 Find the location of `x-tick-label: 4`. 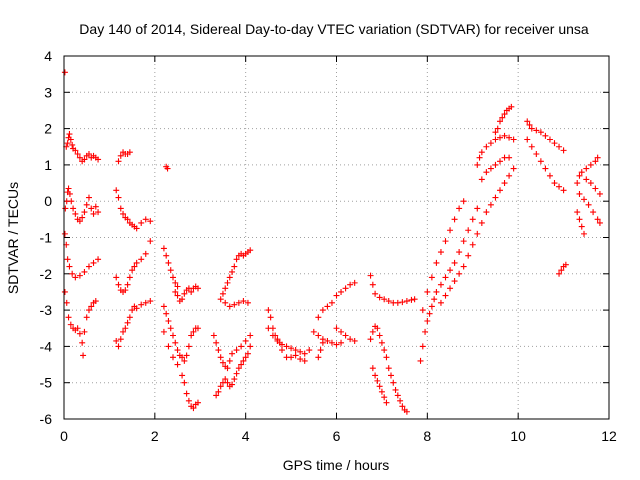

x-tick-label: 4 is located at coordinates (246, 436).